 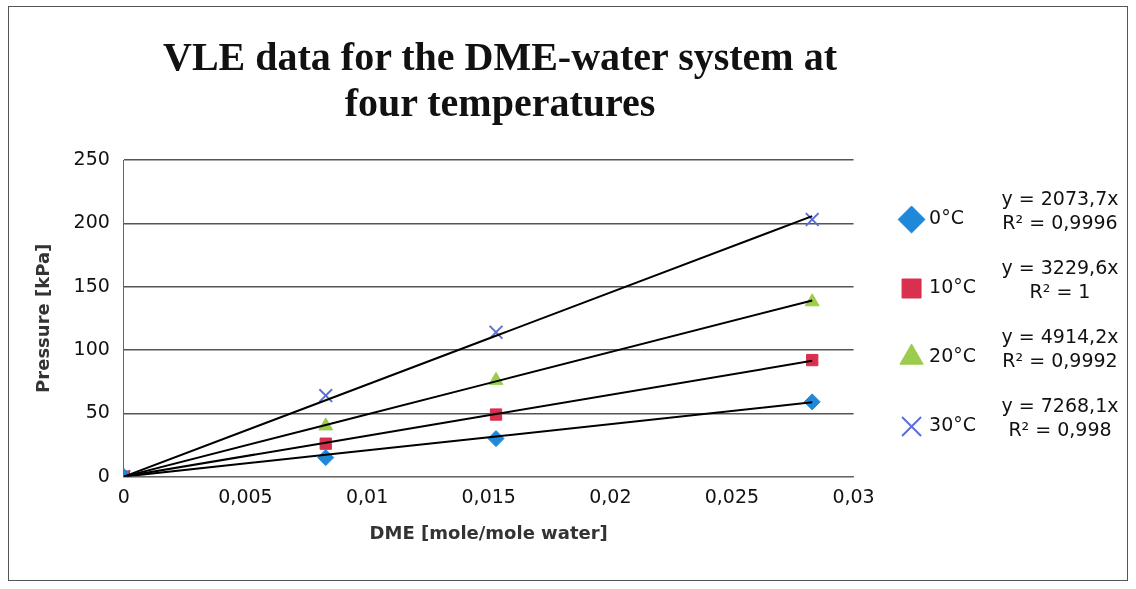 What do you see at coordinates (91, 284) in the screenshot?
I see `y-tick-label: 150` at bounding box center [91, 284].